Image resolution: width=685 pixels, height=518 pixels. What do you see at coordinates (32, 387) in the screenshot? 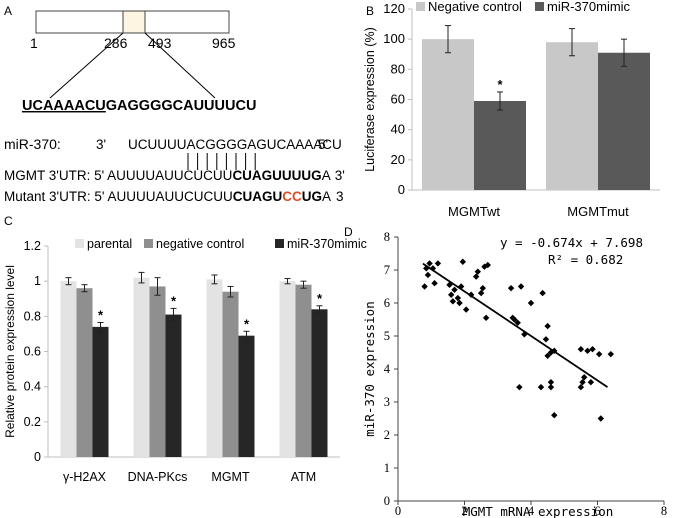
I see `y-tick-label: 0.4` at bounding box center [32, 387].